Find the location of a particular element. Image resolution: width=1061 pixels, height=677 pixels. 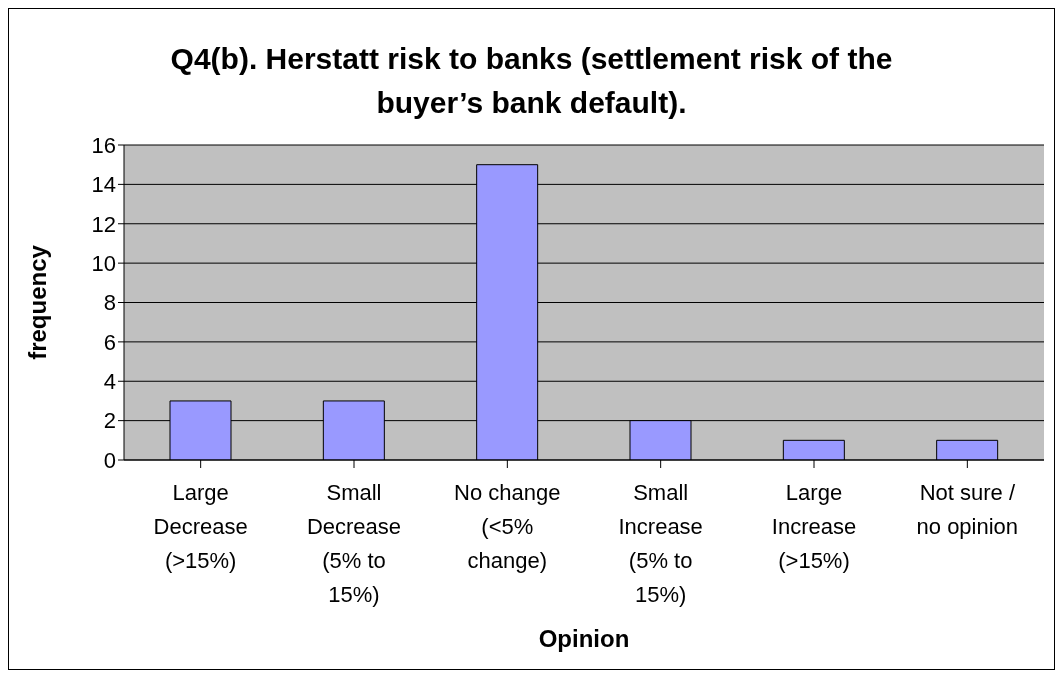

x-tick-label: Large Increase (>15%) is located at coordinates (814, 526).